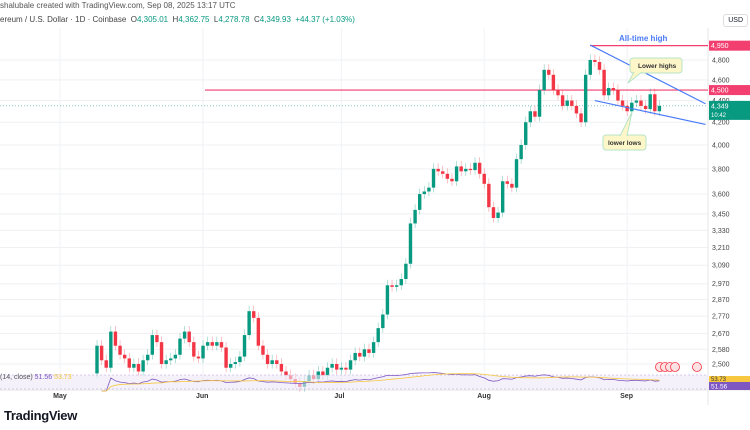  I want to click on rsi-value: 51.56, so click(43, 377).